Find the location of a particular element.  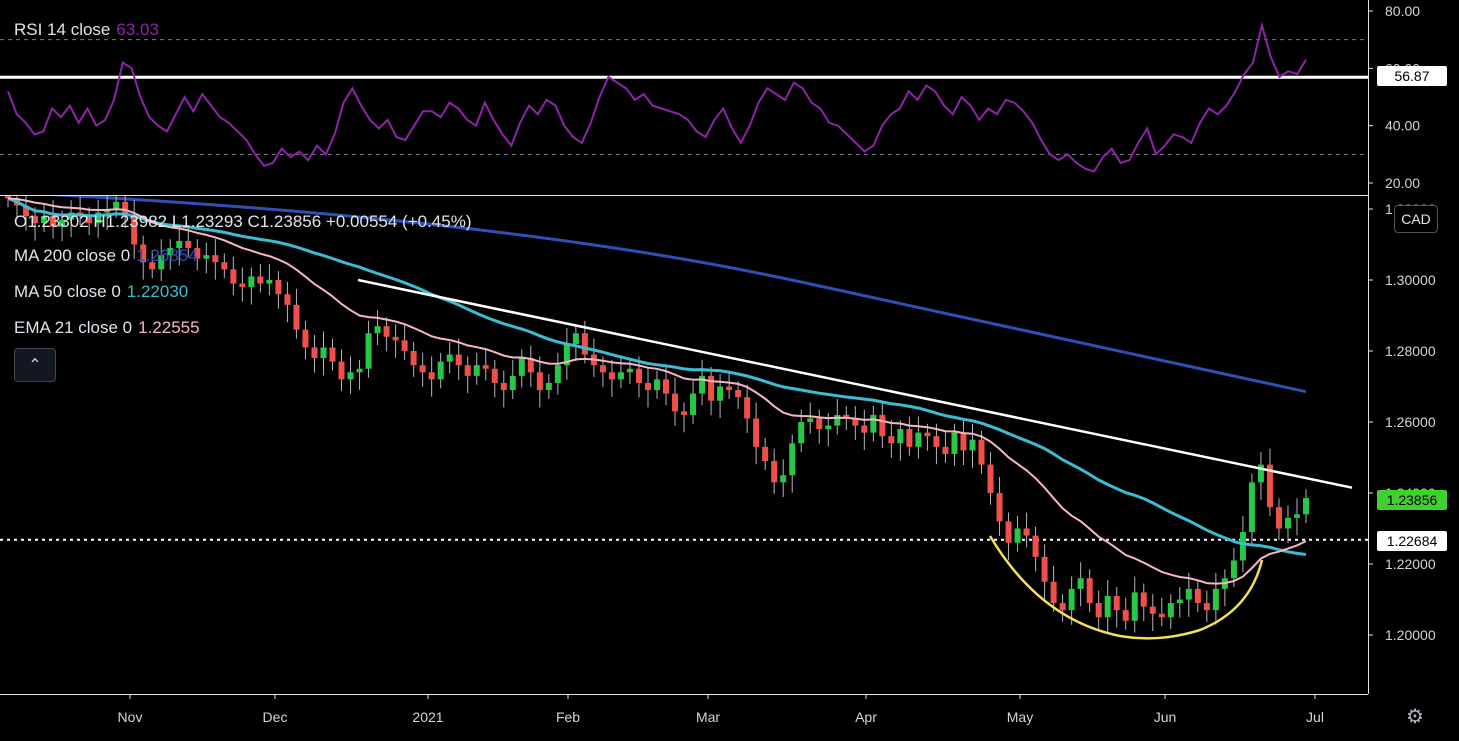

ma200-legend: MA 200 close 0 1.26854 is located at coordinates (106, 256).